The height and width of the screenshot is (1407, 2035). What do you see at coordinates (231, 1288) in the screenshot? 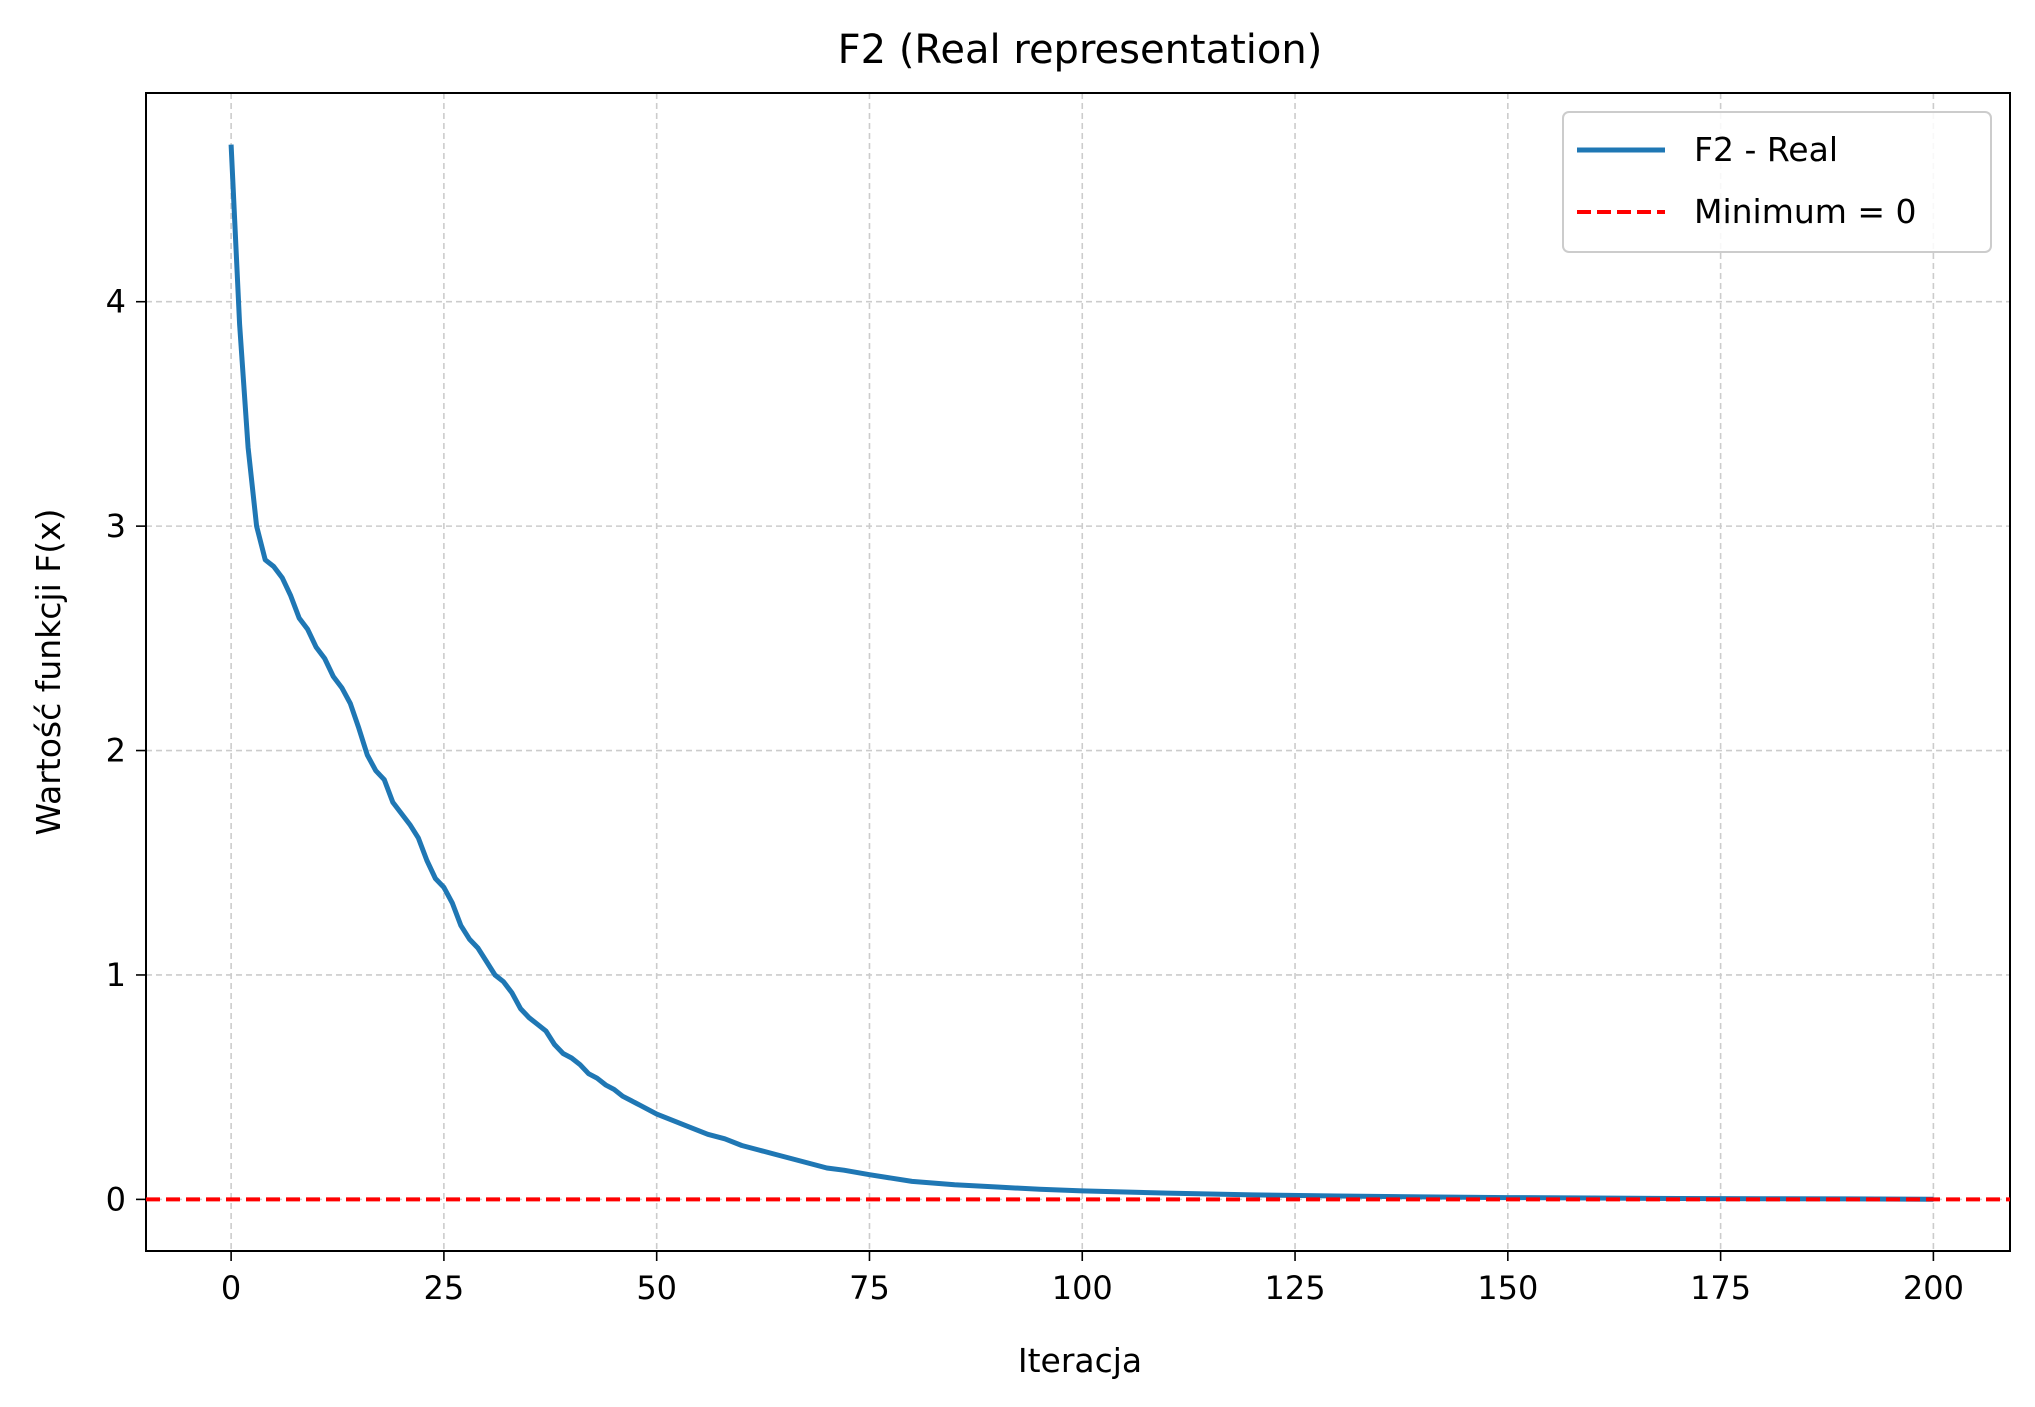
I see `x-tick-label: 0` at bounding box center [231, 1288].